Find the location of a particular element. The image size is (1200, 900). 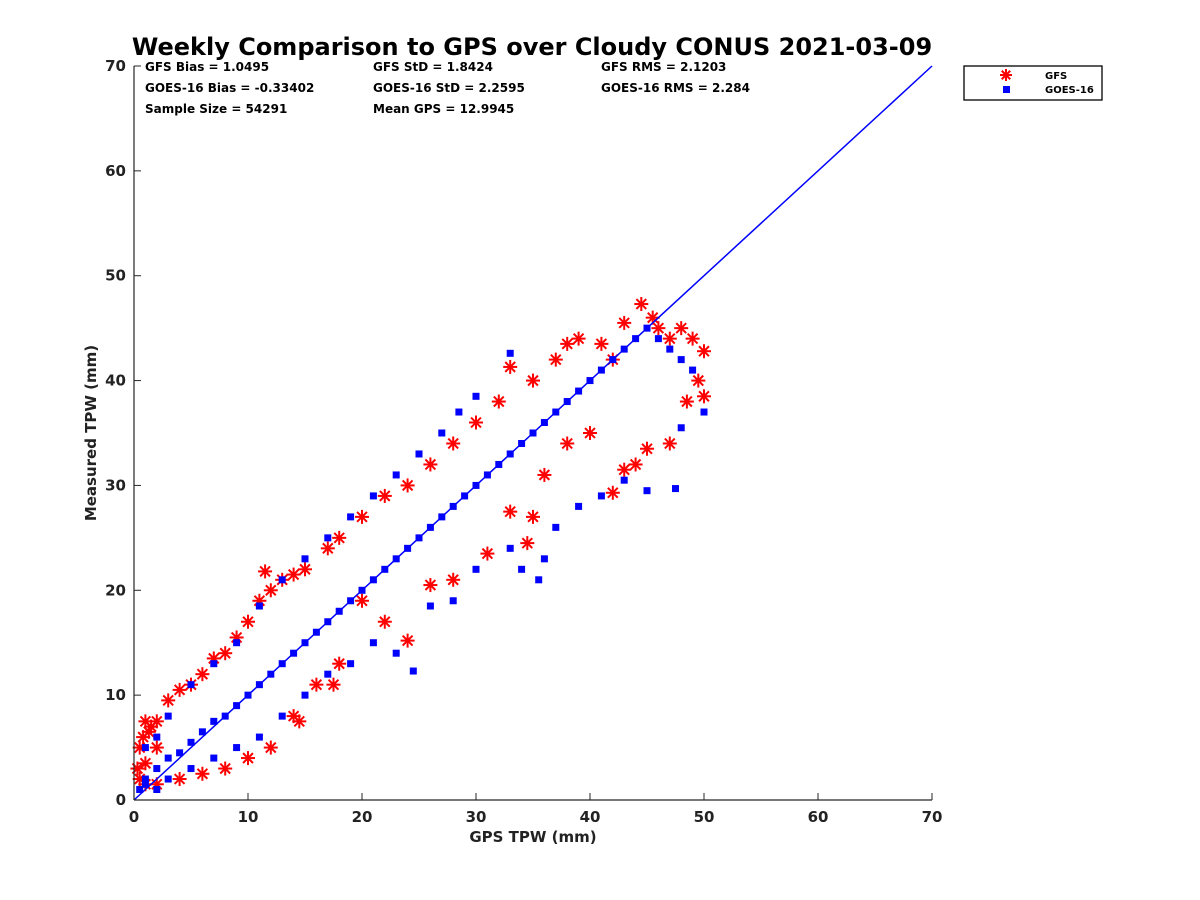

x-tick-label: 50 is located at coordinates (704, 817).